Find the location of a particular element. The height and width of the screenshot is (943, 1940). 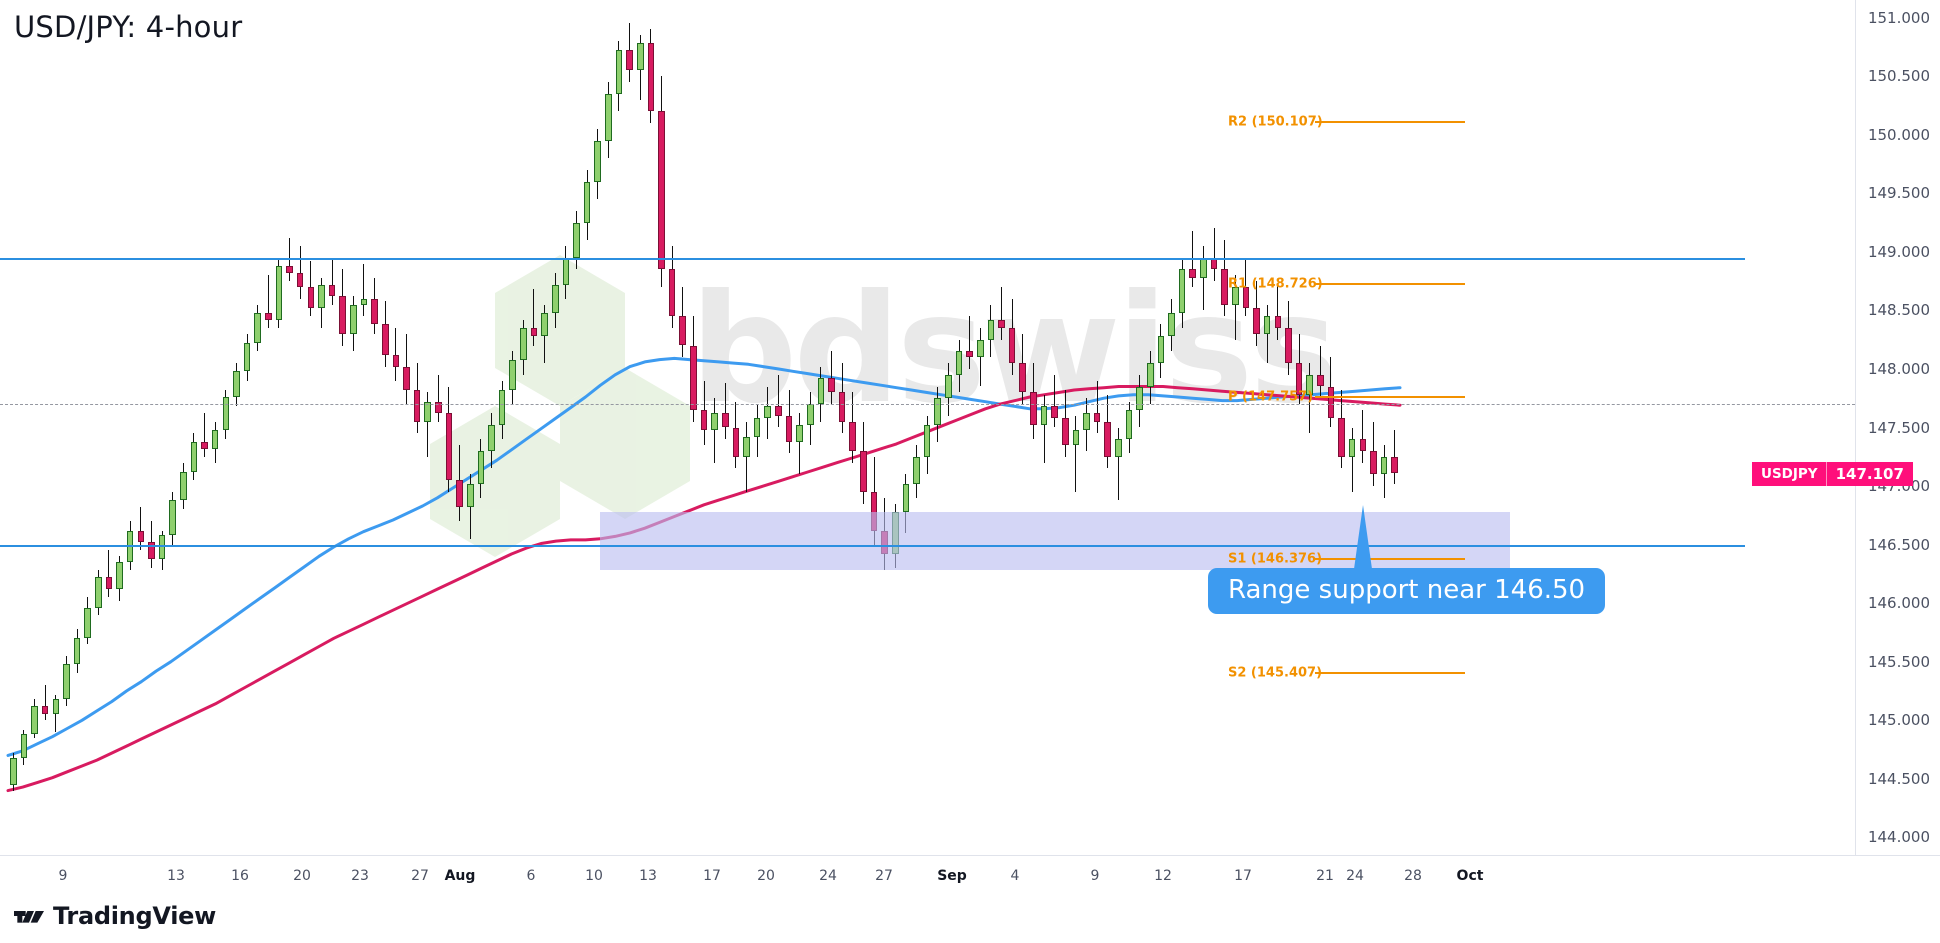

time-axis-tick: 4 is located at coordinates (1015, 876).